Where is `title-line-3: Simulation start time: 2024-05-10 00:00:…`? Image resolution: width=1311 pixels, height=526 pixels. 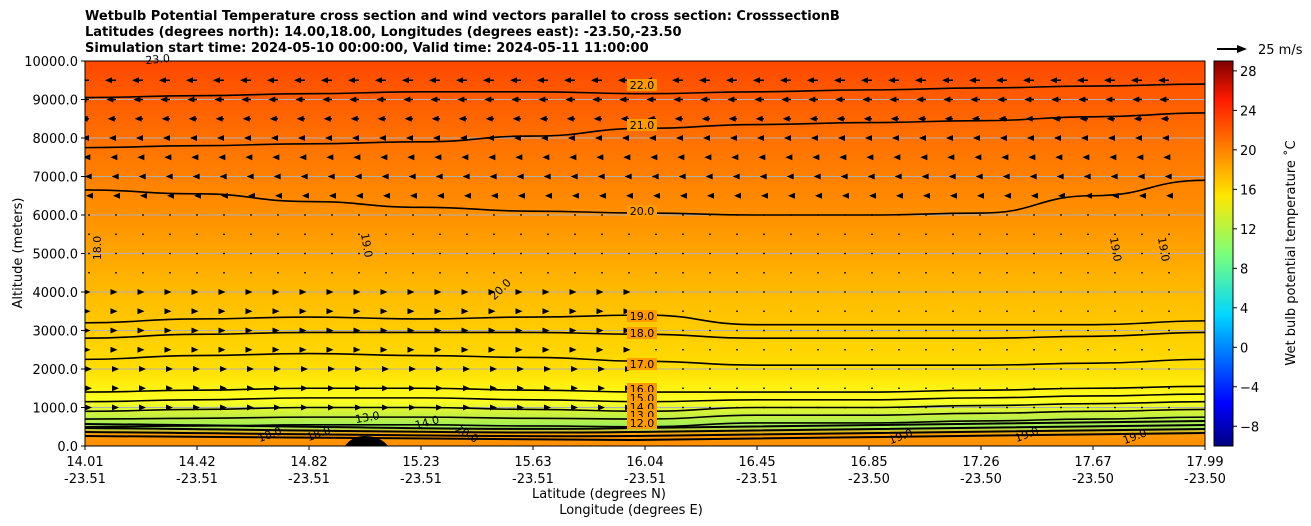 title-line-3: Simulation start time: 2024-05-10 00:00:… is located at coordinates (367, 48).